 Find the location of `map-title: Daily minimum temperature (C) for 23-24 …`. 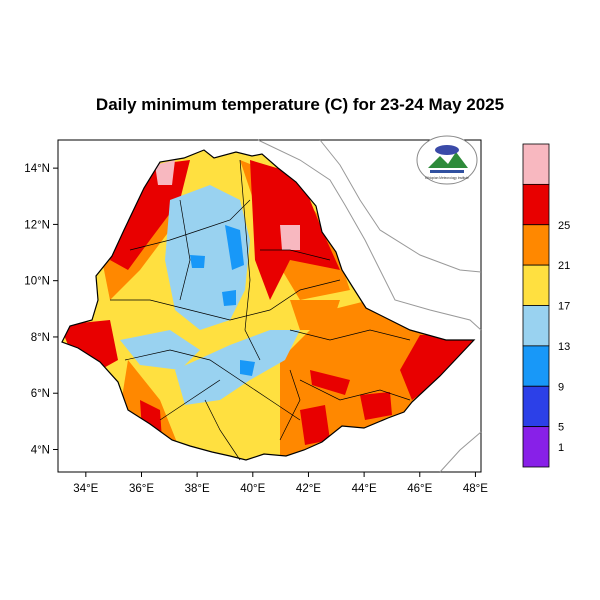

map-title: Daily minimum temperature (C) for 23-24 … is located at coordinates (300, 104).